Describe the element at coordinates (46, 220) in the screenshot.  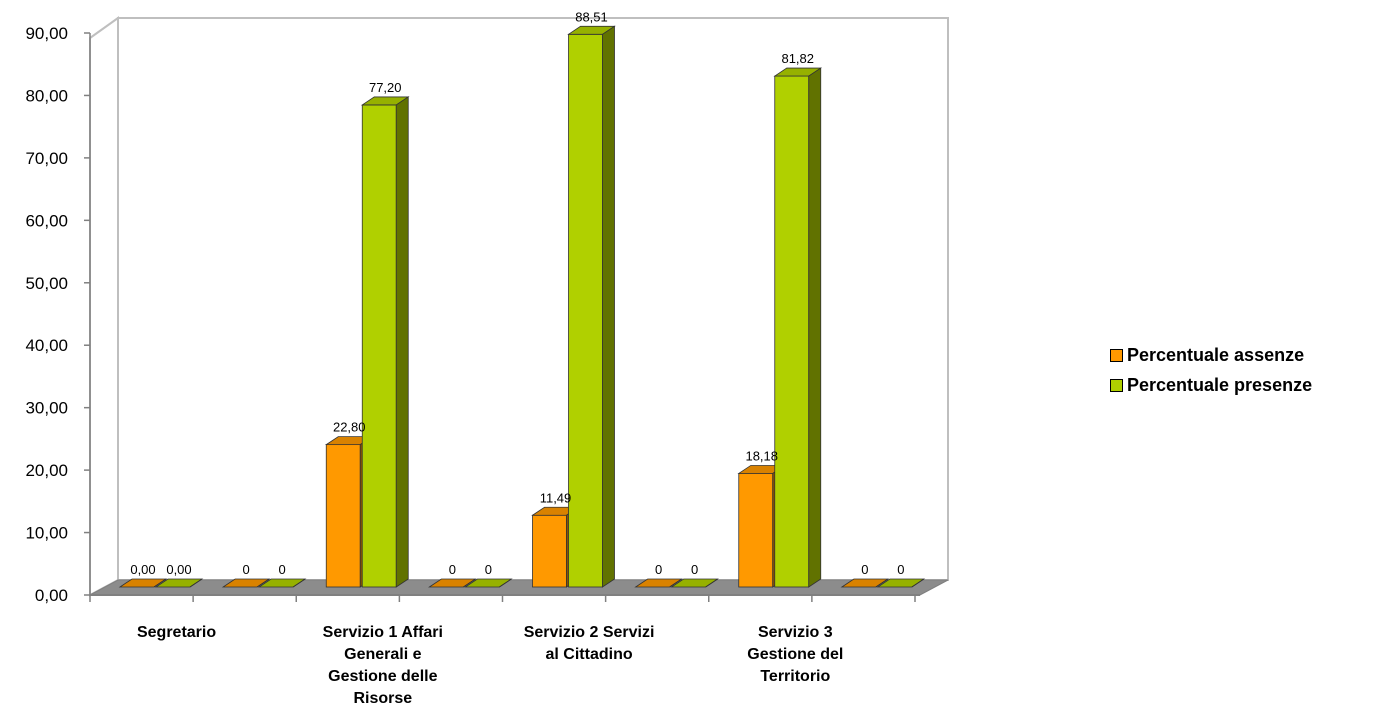
I see `y-tick-label: 60,00` at that location.